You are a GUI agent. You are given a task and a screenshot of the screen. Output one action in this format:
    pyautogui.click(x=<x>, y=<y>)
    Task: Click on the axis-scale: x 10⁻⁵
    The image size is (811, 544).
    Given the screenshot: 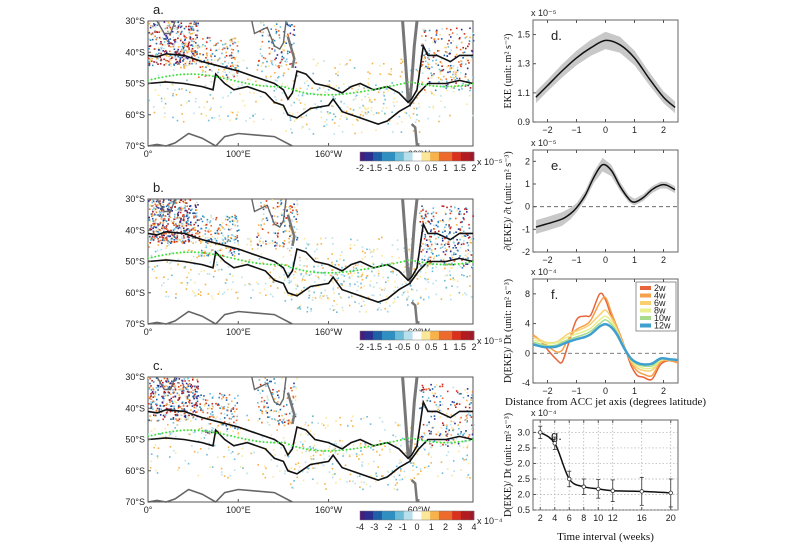 What is the action you would take?
    pyautogui.click(x=544, y=143)
    